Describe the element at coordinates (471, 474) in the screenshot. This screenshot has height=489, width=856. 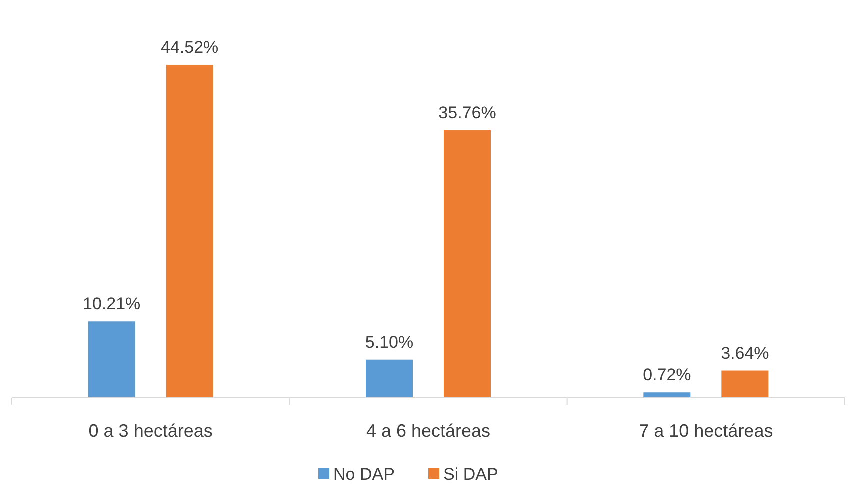
I see `legend-label: Si DAP` at that location.